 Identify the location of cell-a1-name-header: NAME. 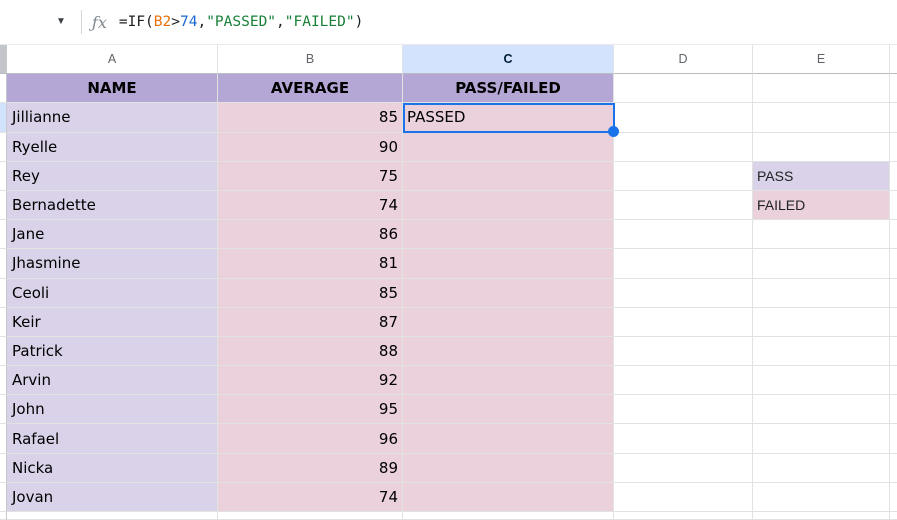
(112, 89).